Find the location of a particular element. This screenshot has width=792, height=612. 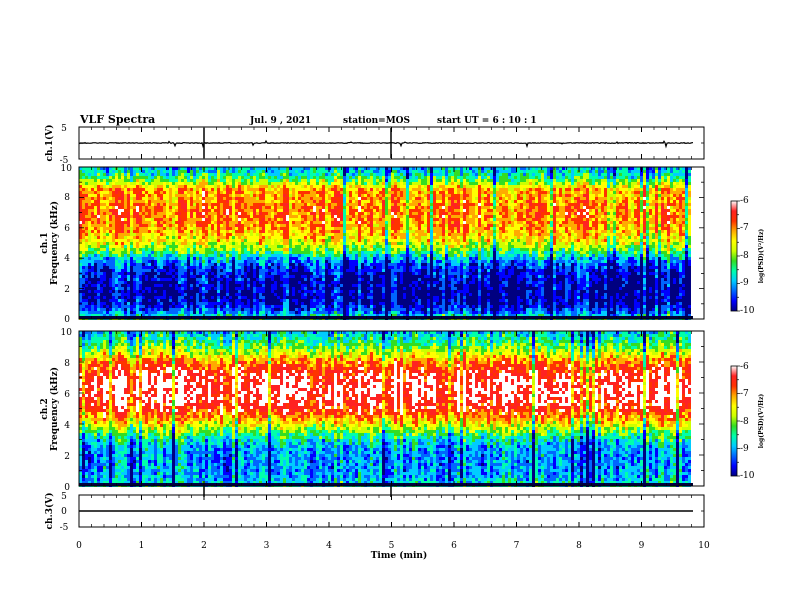

ch3-voltage-ytick: -5 is located at coordinates (64, 528).